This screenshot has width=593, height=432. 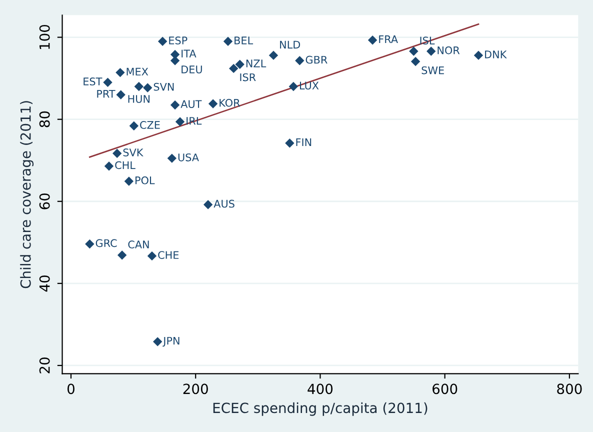 I want to click on x-tick-label: 0, so click(x=70, y=389).